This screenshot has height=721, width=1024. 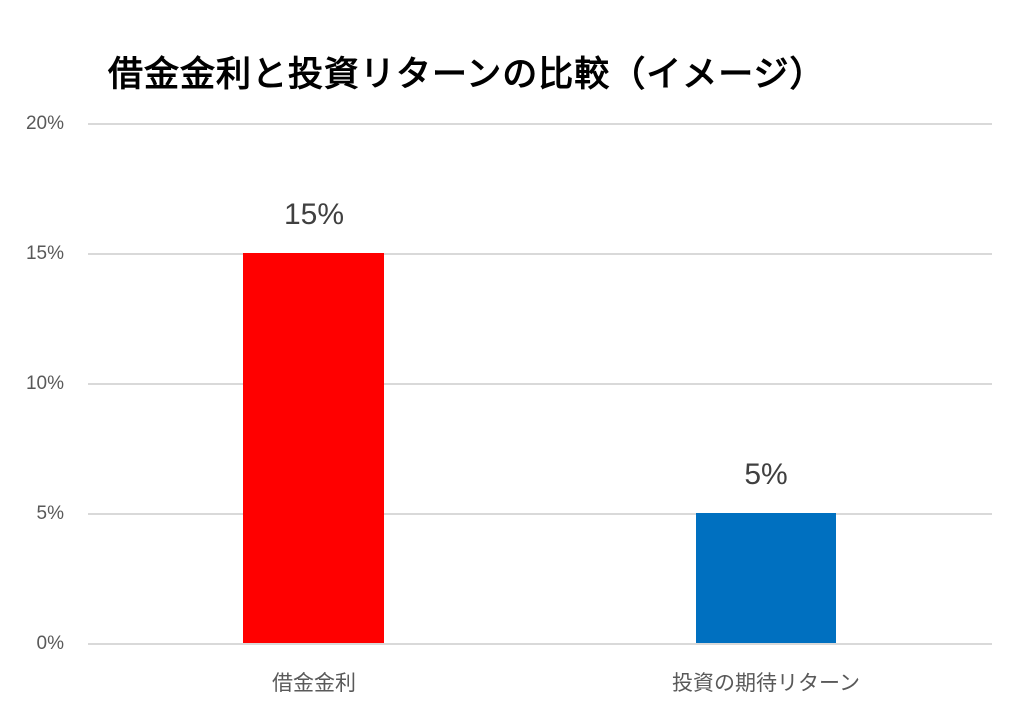 What do you see at coordinates (44, 123) in the screenshot?
I see `y-tick-label: 20%` at bounding box center [44, 123].